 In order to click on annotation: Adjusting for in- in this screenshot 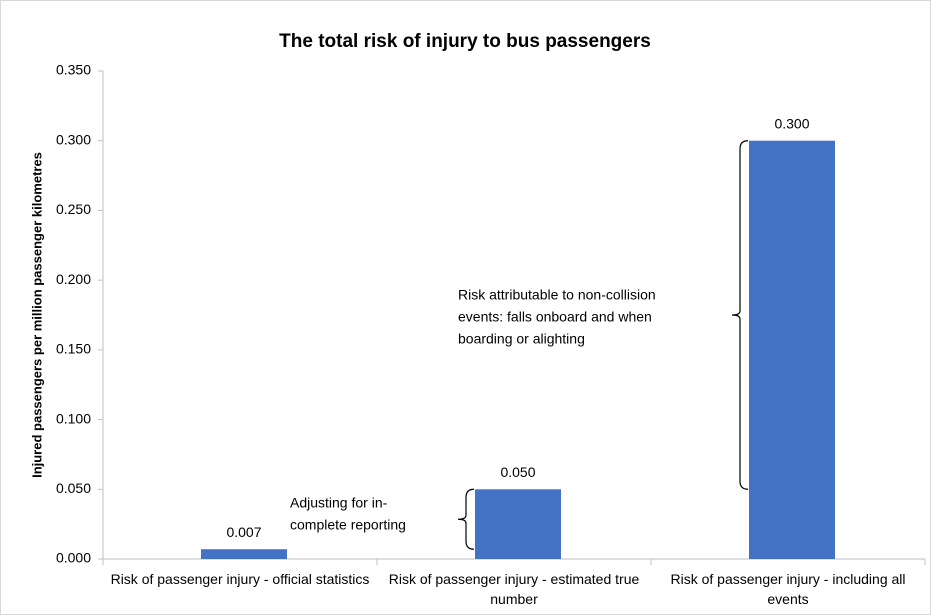, I will do `click(339, 503)`.